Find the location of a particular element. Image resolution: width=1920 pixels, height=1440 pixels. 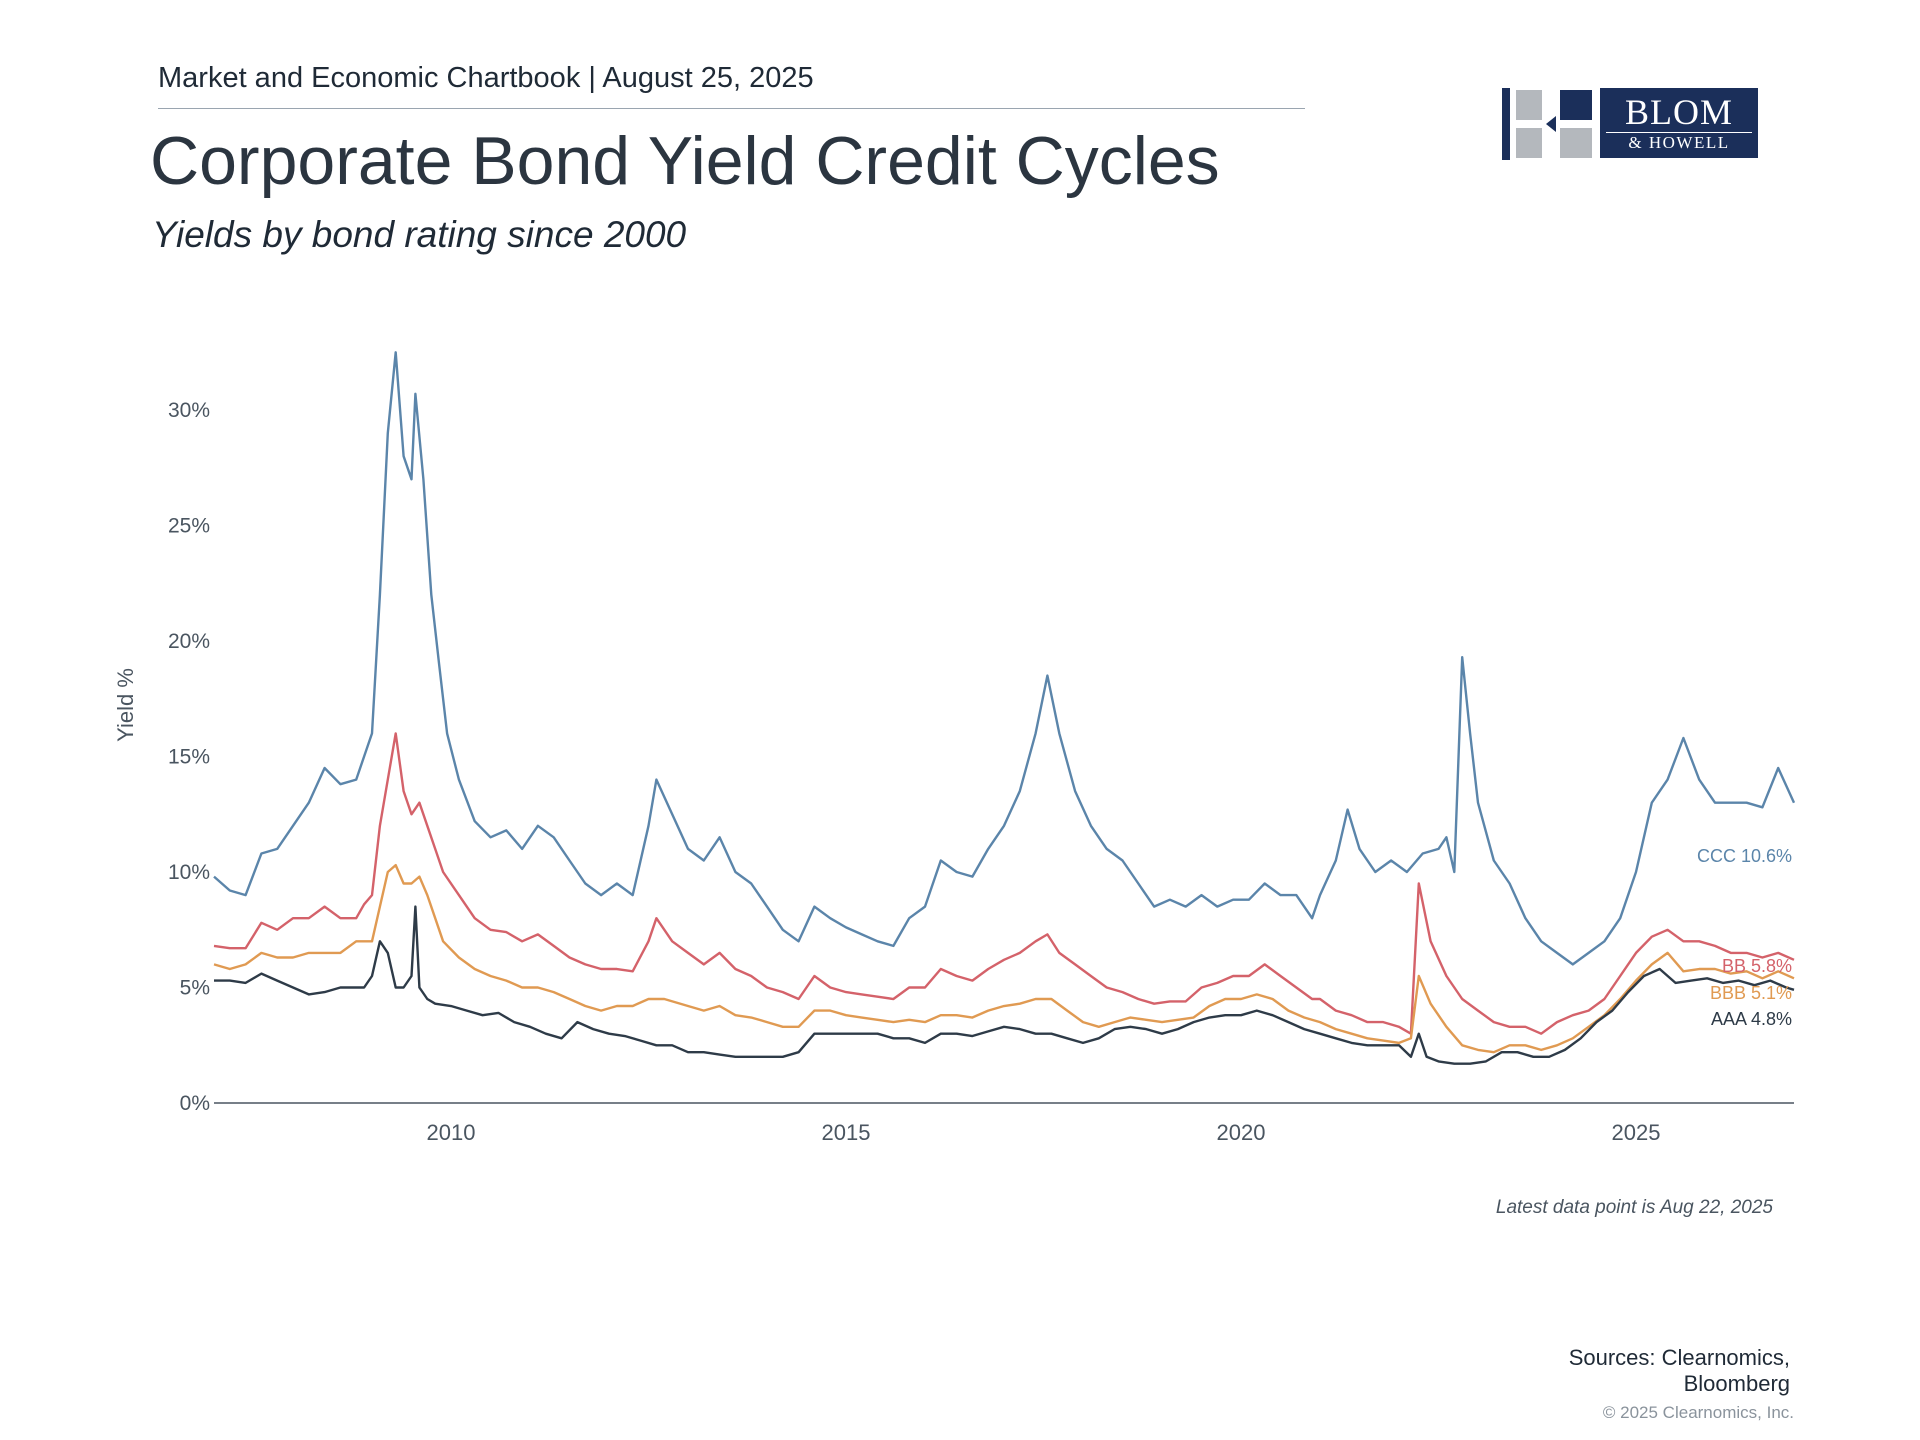

series-line-bbb is located at coordinates (1004, 958).